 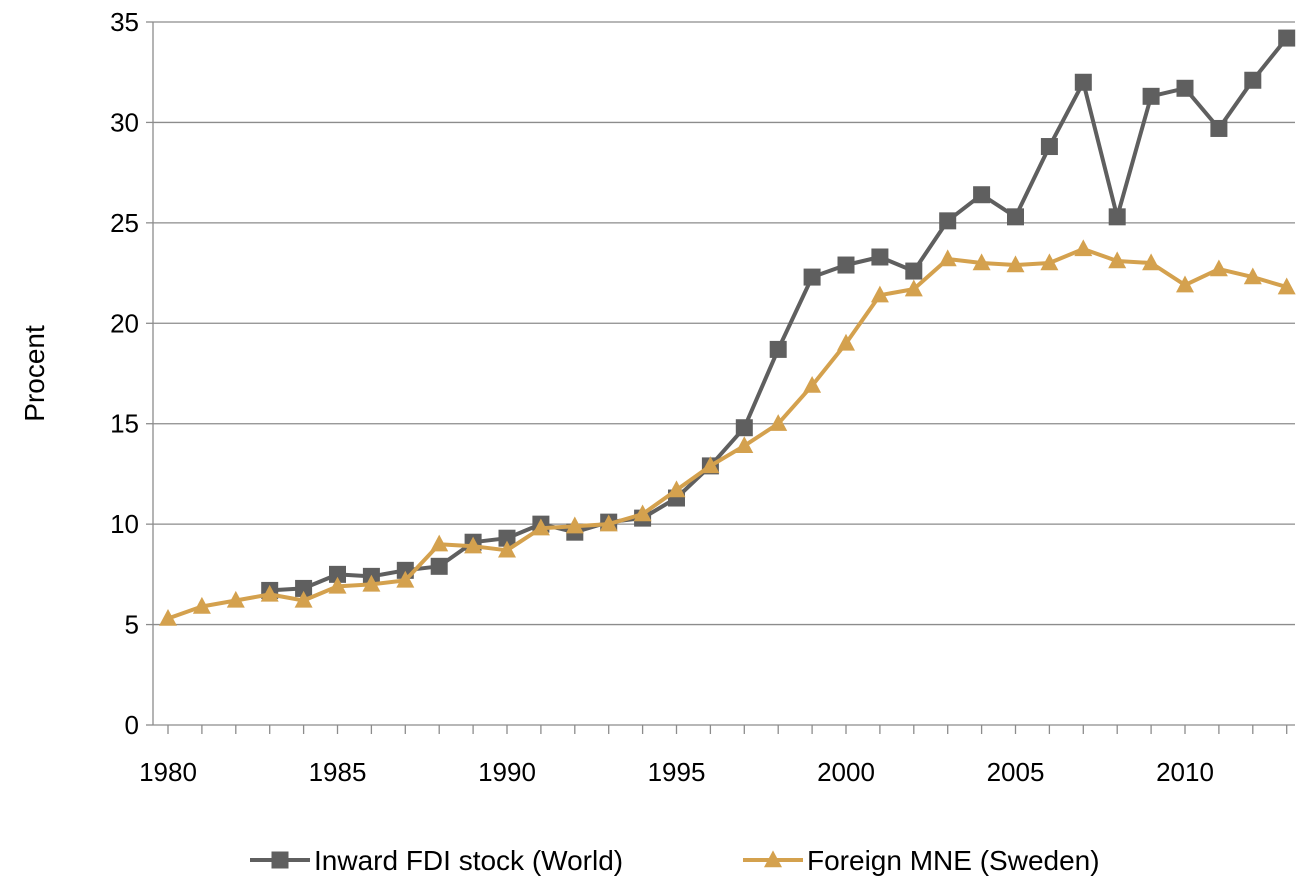 I want to click on legend-label: Foreign MNE (Sweden), so click(x=953, y=860).